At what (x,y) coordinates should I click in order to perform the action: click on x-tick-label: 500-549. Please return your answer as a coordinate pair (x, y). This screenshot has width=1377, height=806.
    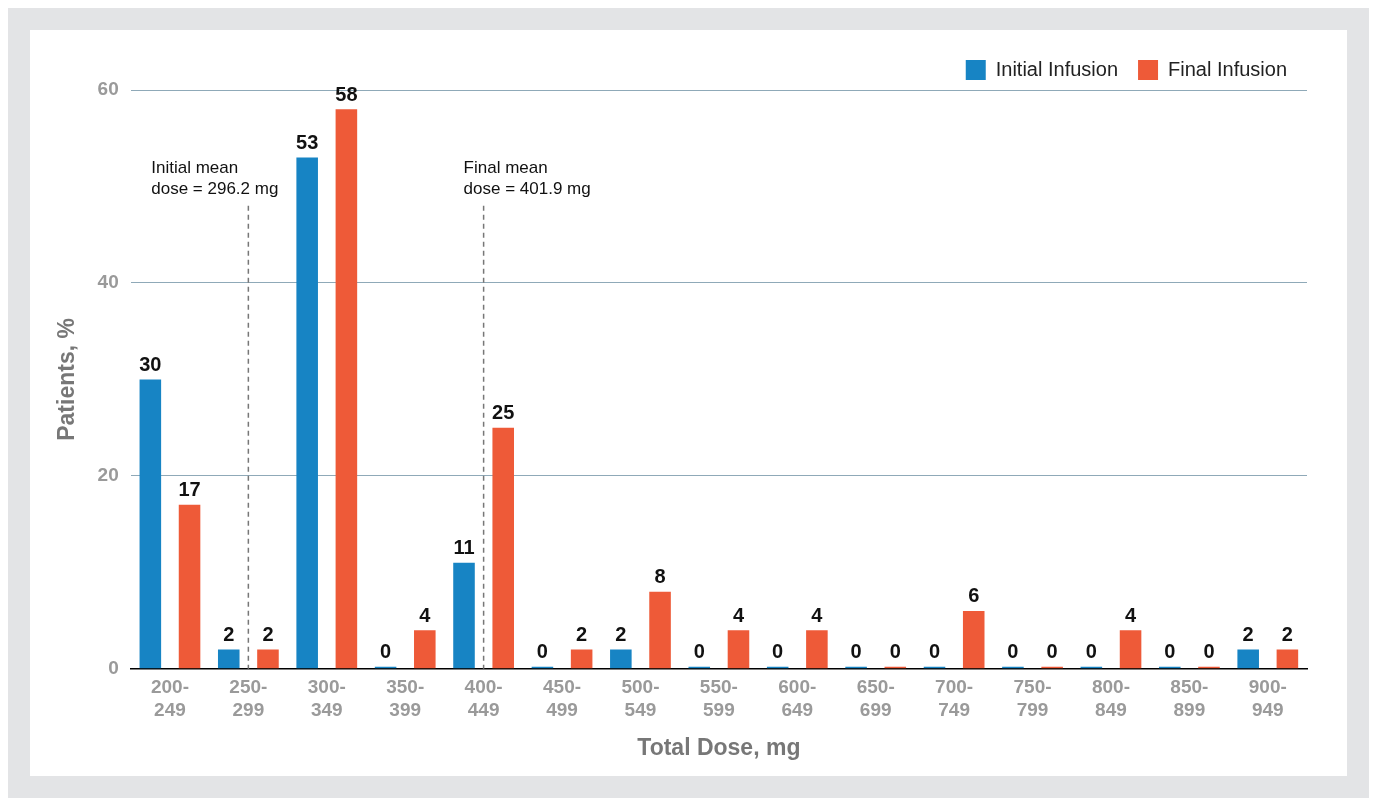
    Looking at the image, I should click on (640, 698).